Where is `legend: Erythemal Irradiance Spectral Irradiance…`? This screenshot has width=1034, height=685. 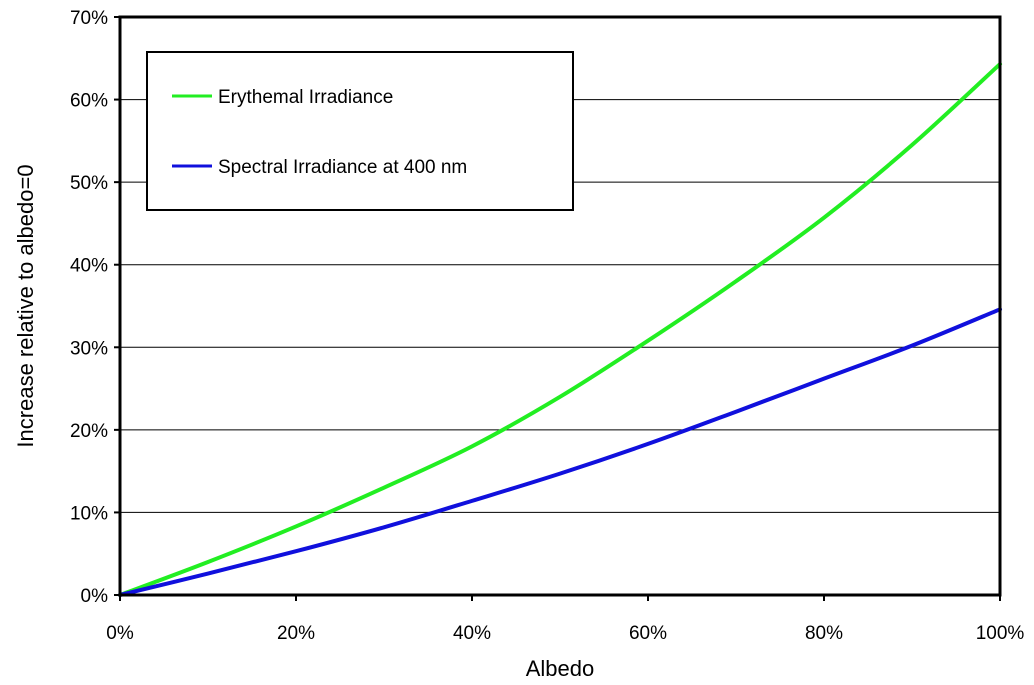
legend: Erythemal Irradiance Spectral Irradiance… is located at coordinates (360, 131).